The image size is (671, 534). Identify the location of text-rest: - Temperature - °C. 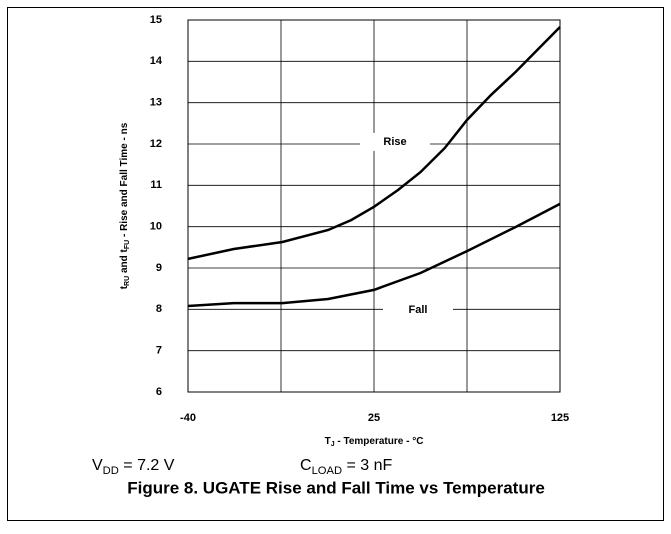
(379, 441).